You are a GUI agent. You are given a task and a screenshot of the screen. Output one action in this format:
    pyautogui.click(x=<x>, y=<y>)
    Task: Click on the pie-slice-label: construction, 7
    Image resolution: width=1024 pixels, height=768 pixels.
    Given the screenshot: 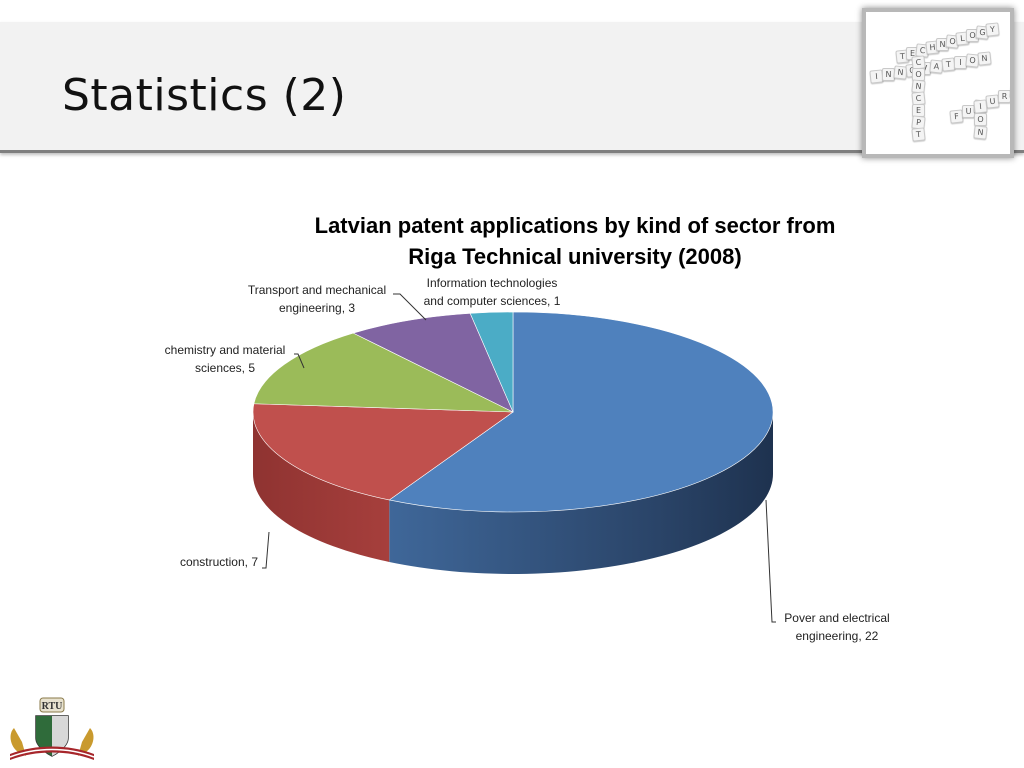 What is the action you would take?
    pyautogui.click(x=219, y=562)
    